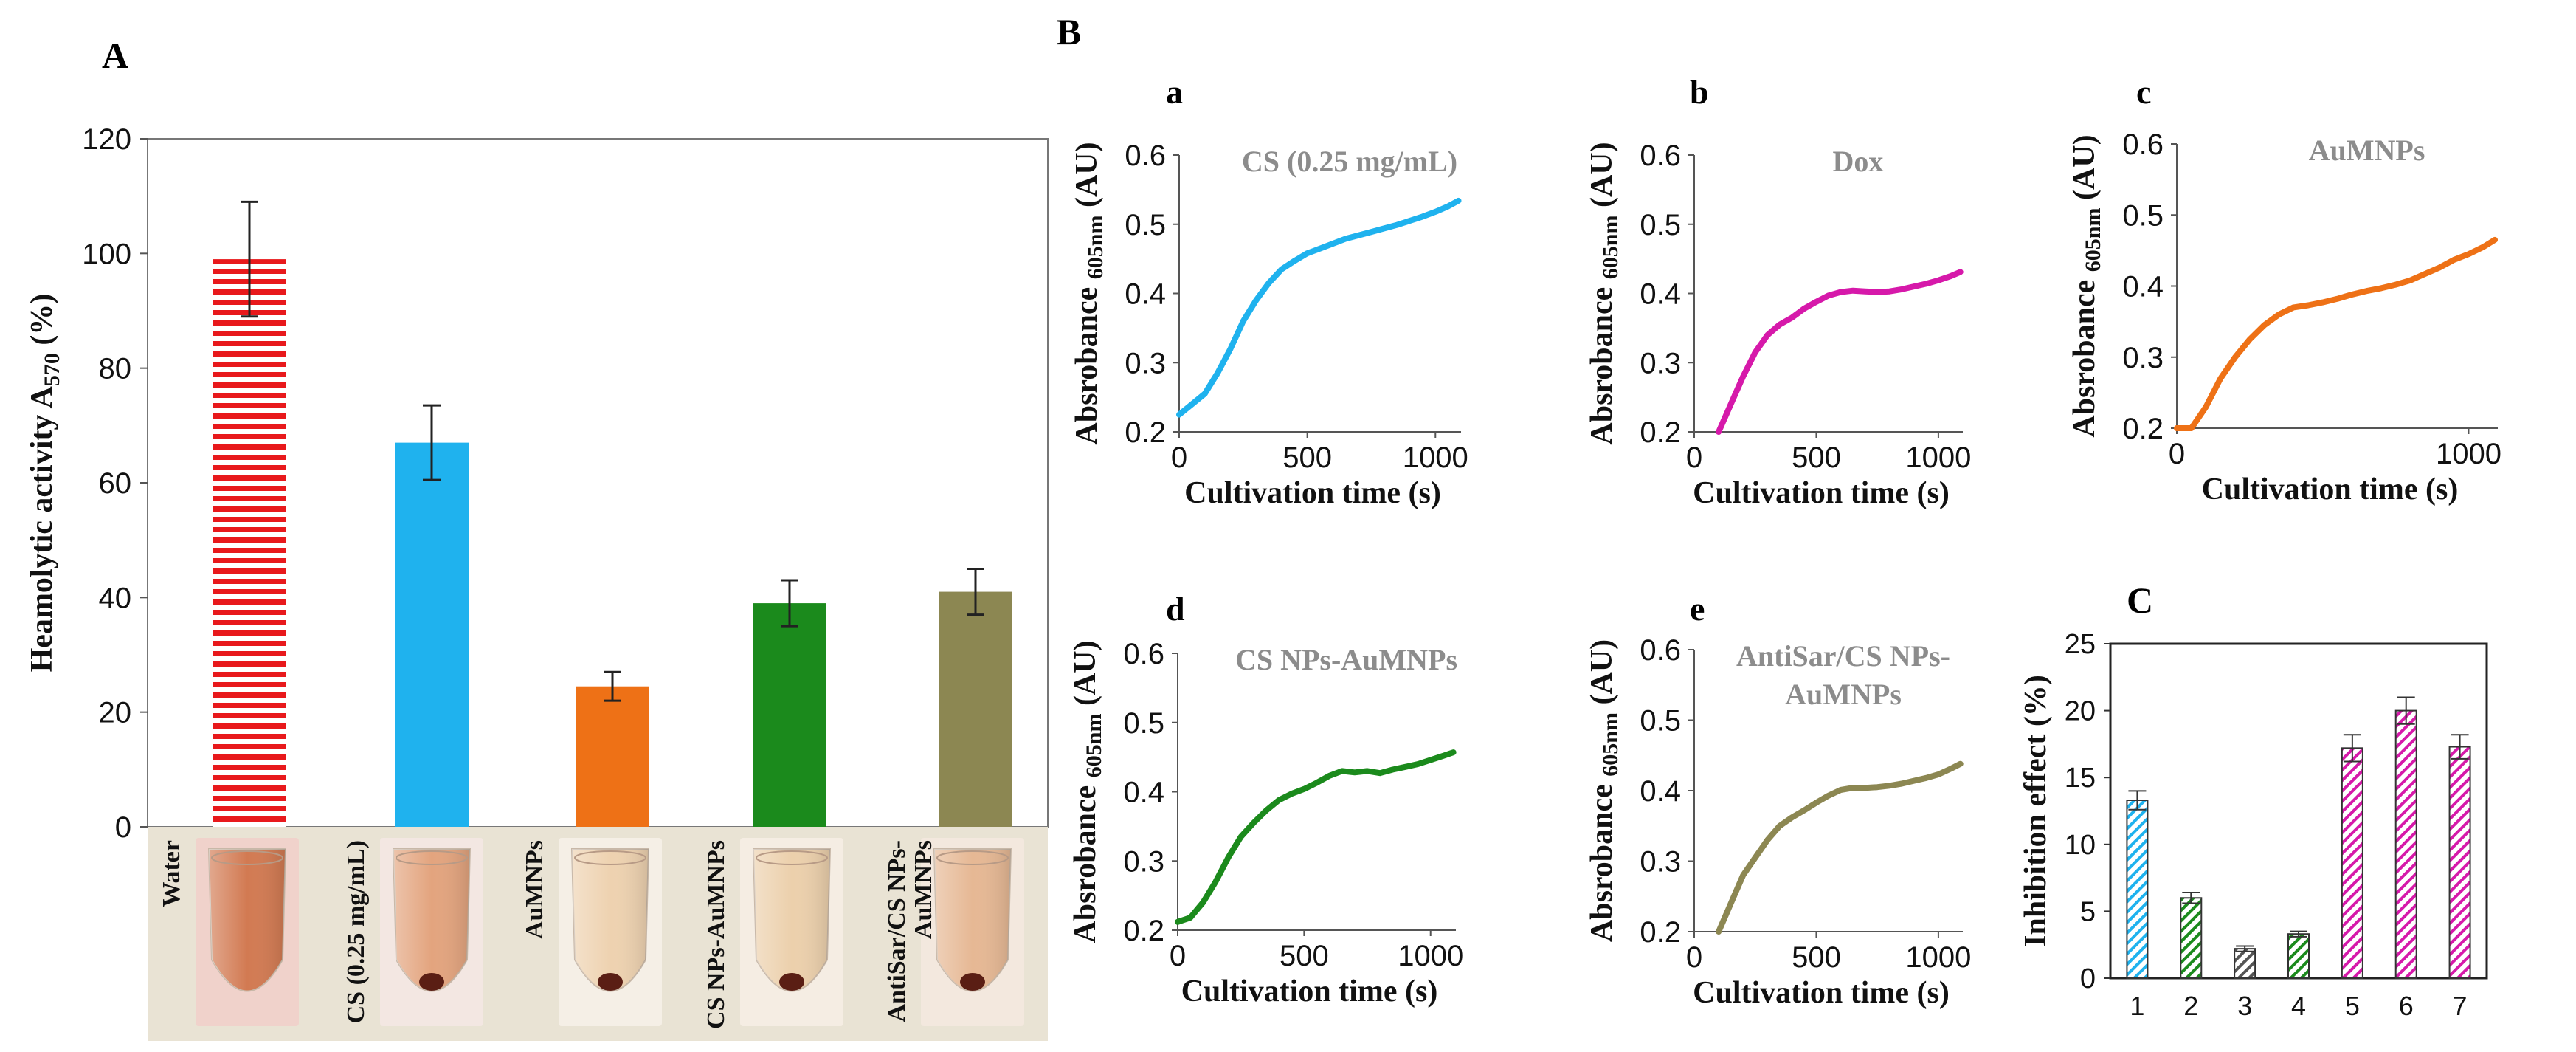 Image resolution: width=2576 pixels, height=1052 pixels. What do you see at coordinates (107, 139) in the screenshot?
I see `y-tick-label: 120` at bounding box center [107, 139].